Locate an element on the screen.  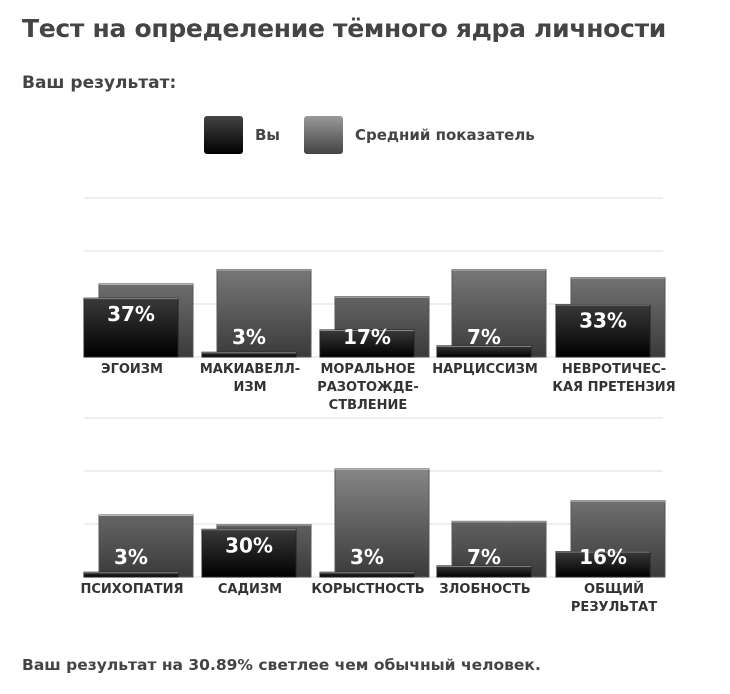
category-label: МАКИАВЕЛЛ- is located at coordinates (250, 369).